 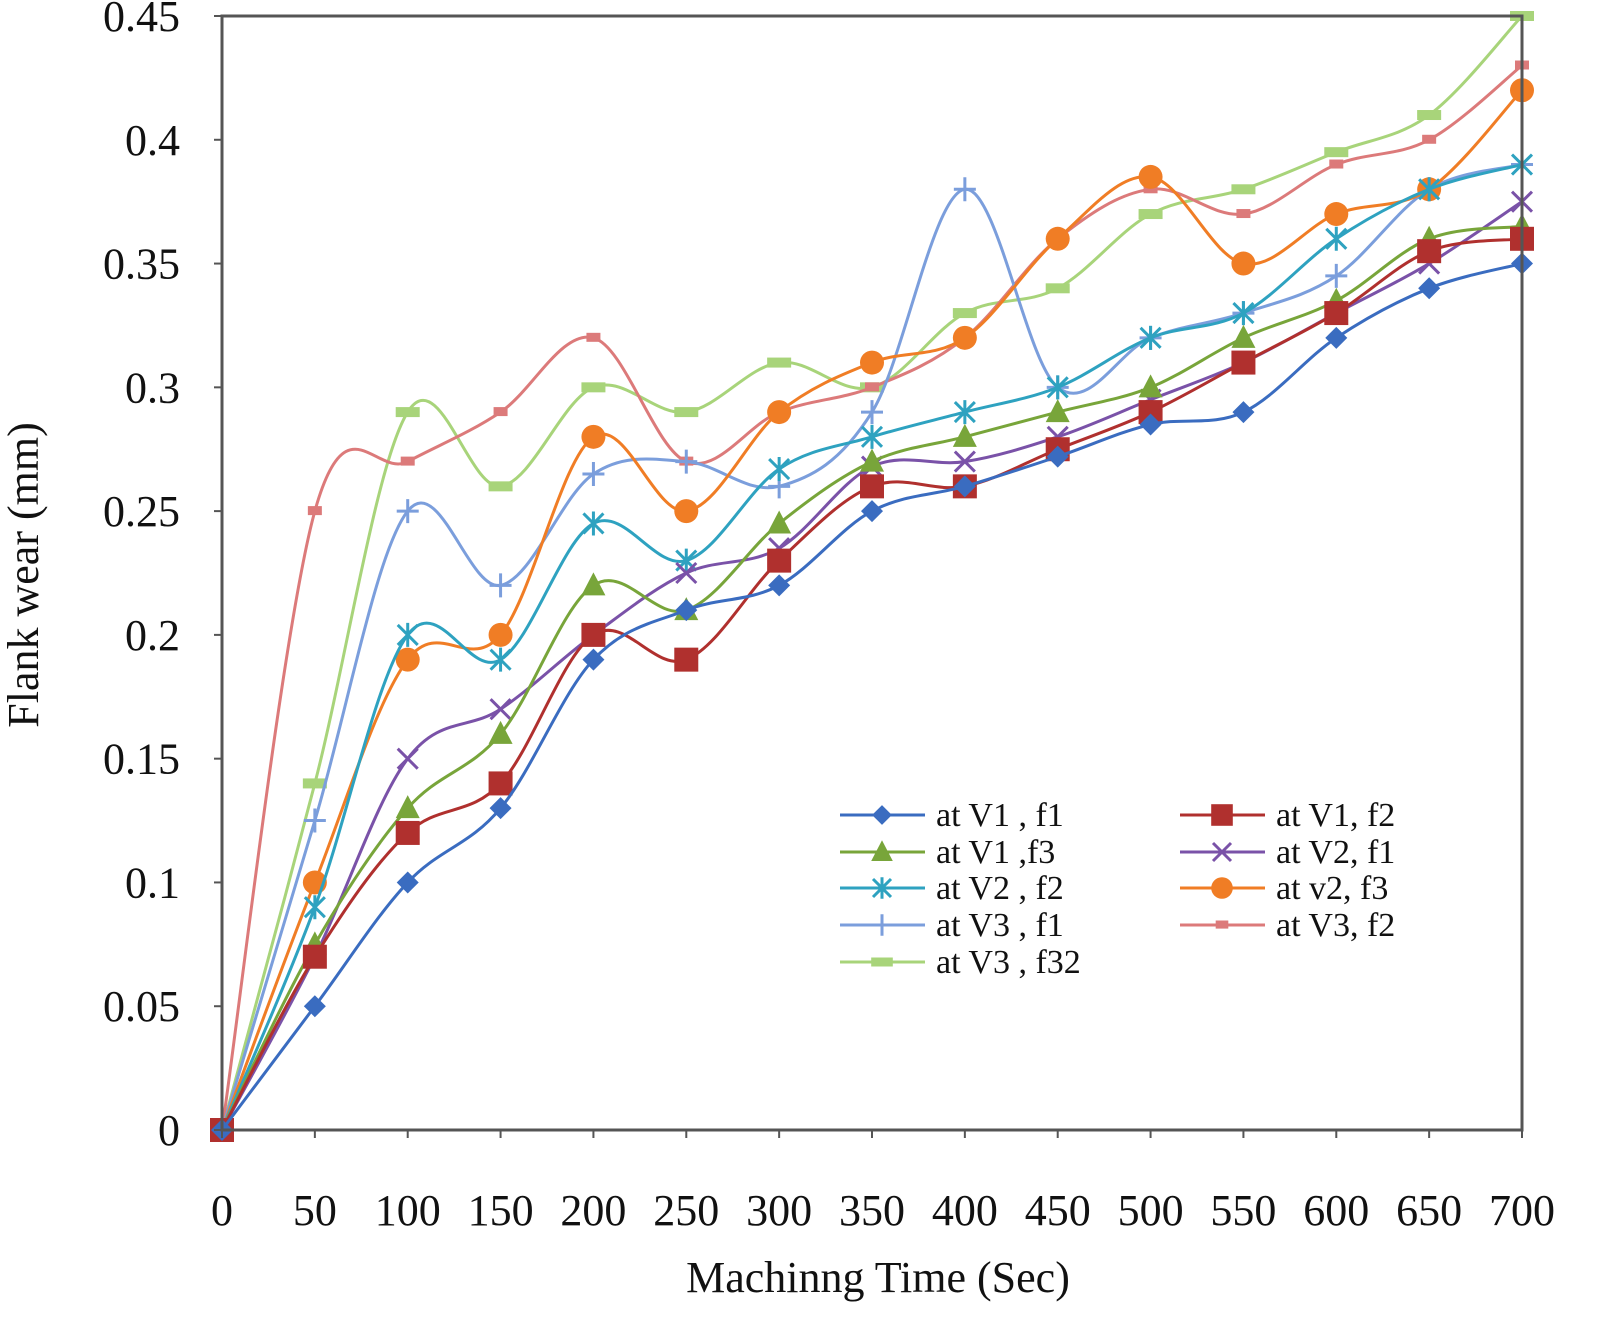 I want to click on legend-item: at V3 , f32, so click(x=960, y=962).